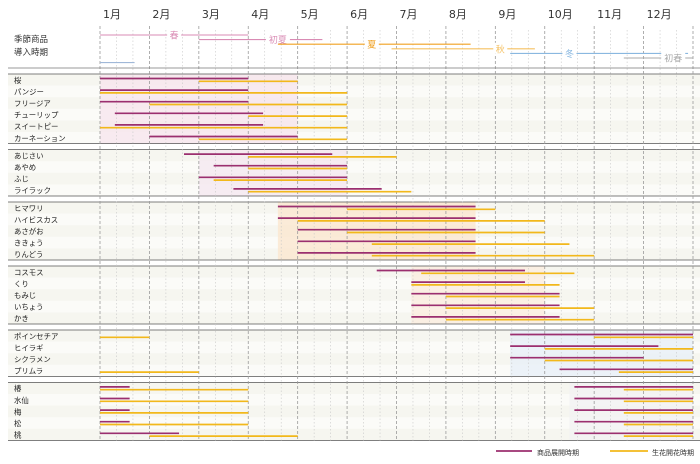 The image size is (700, 464). Describe the element at coordinates (36, 126) in the screenshot. I see `item-label: スイートピー` at that location.